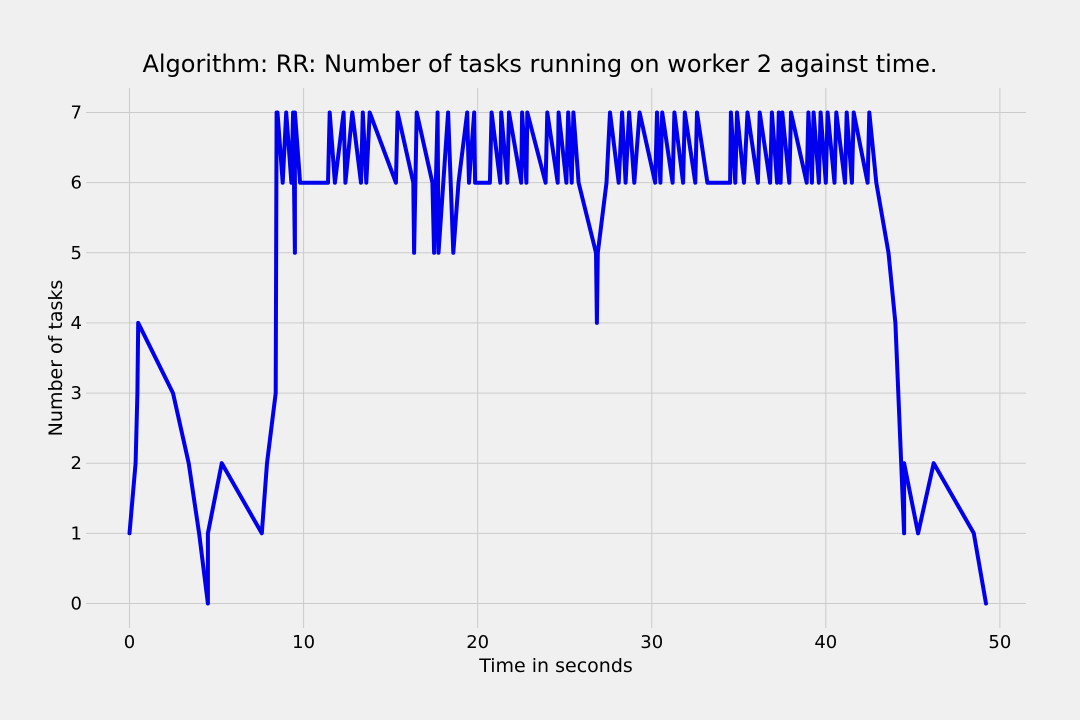 The width and height of the screenshot is (1080, 720). What do you see at coordinates (555, 666) in the screenshot?
I see `x-axis-label: Time in seconds` at bounding box center [555, 666].